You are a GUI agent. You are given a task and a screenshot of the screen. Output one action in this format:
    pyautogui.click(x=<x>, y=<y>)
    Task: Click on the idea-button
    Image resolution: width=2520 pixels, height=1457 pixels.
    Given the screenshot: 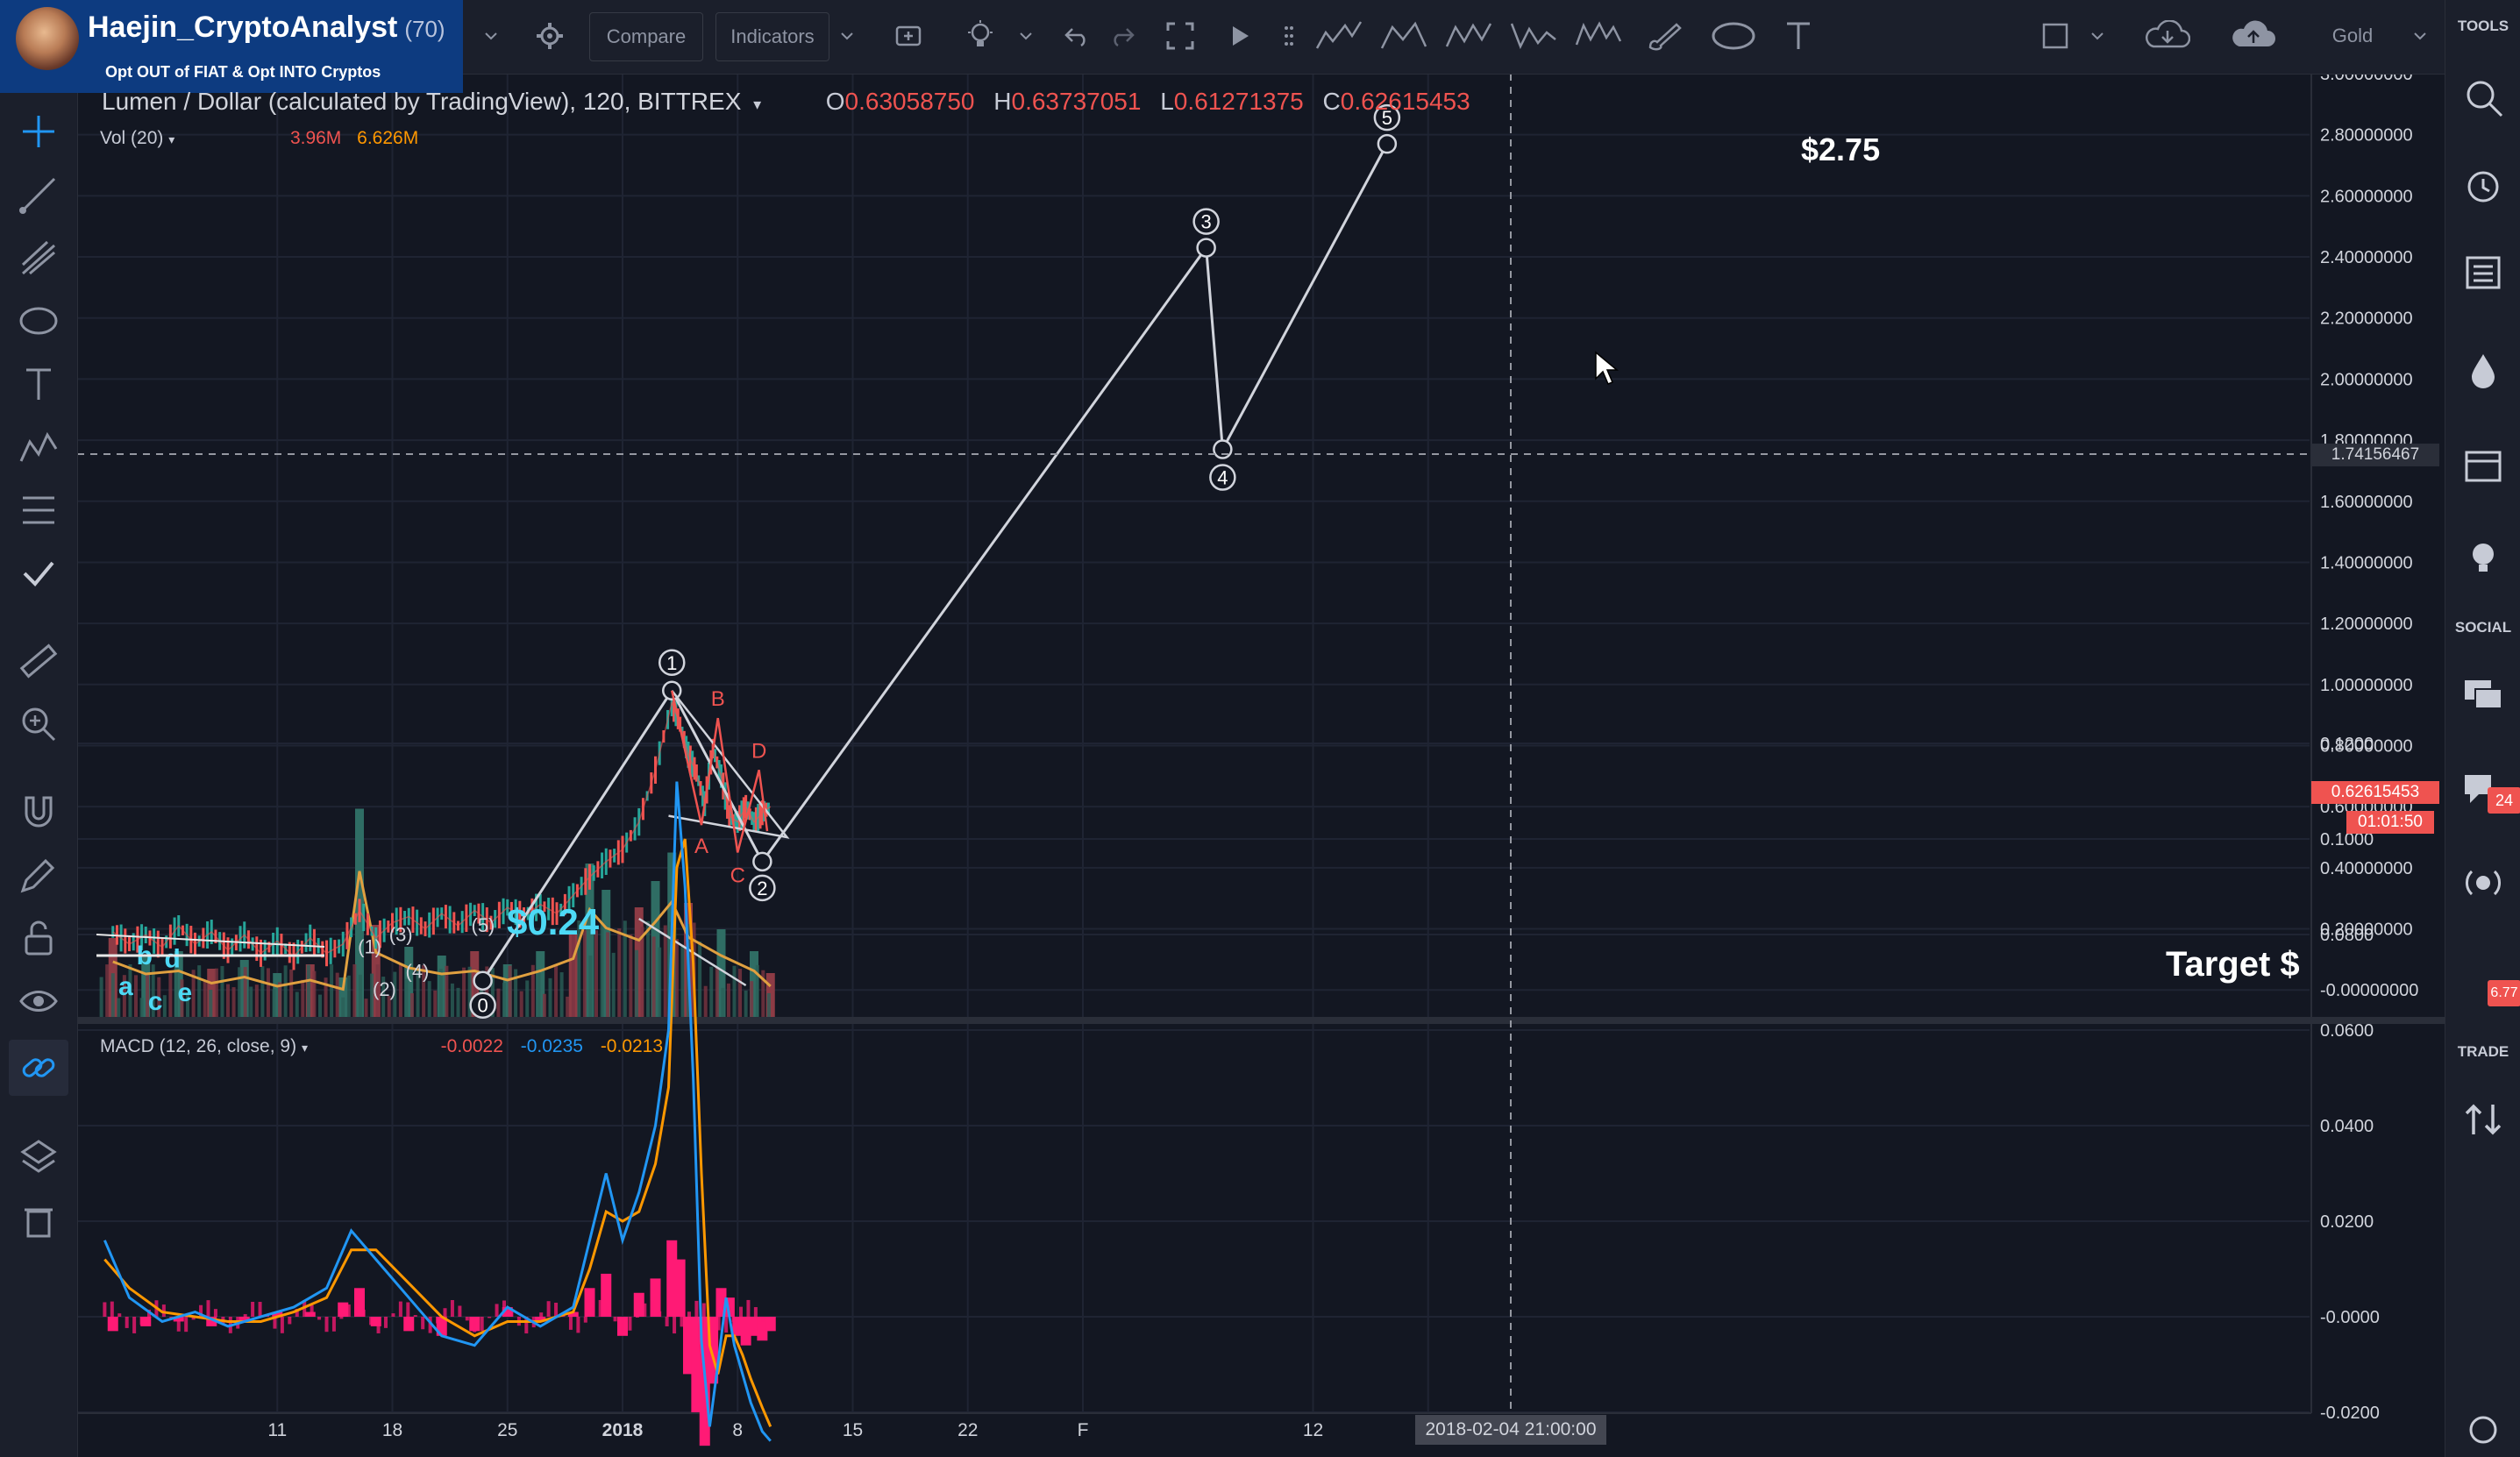 What is the action you would take?
    pyautogui.click(x=980, y=36)
    